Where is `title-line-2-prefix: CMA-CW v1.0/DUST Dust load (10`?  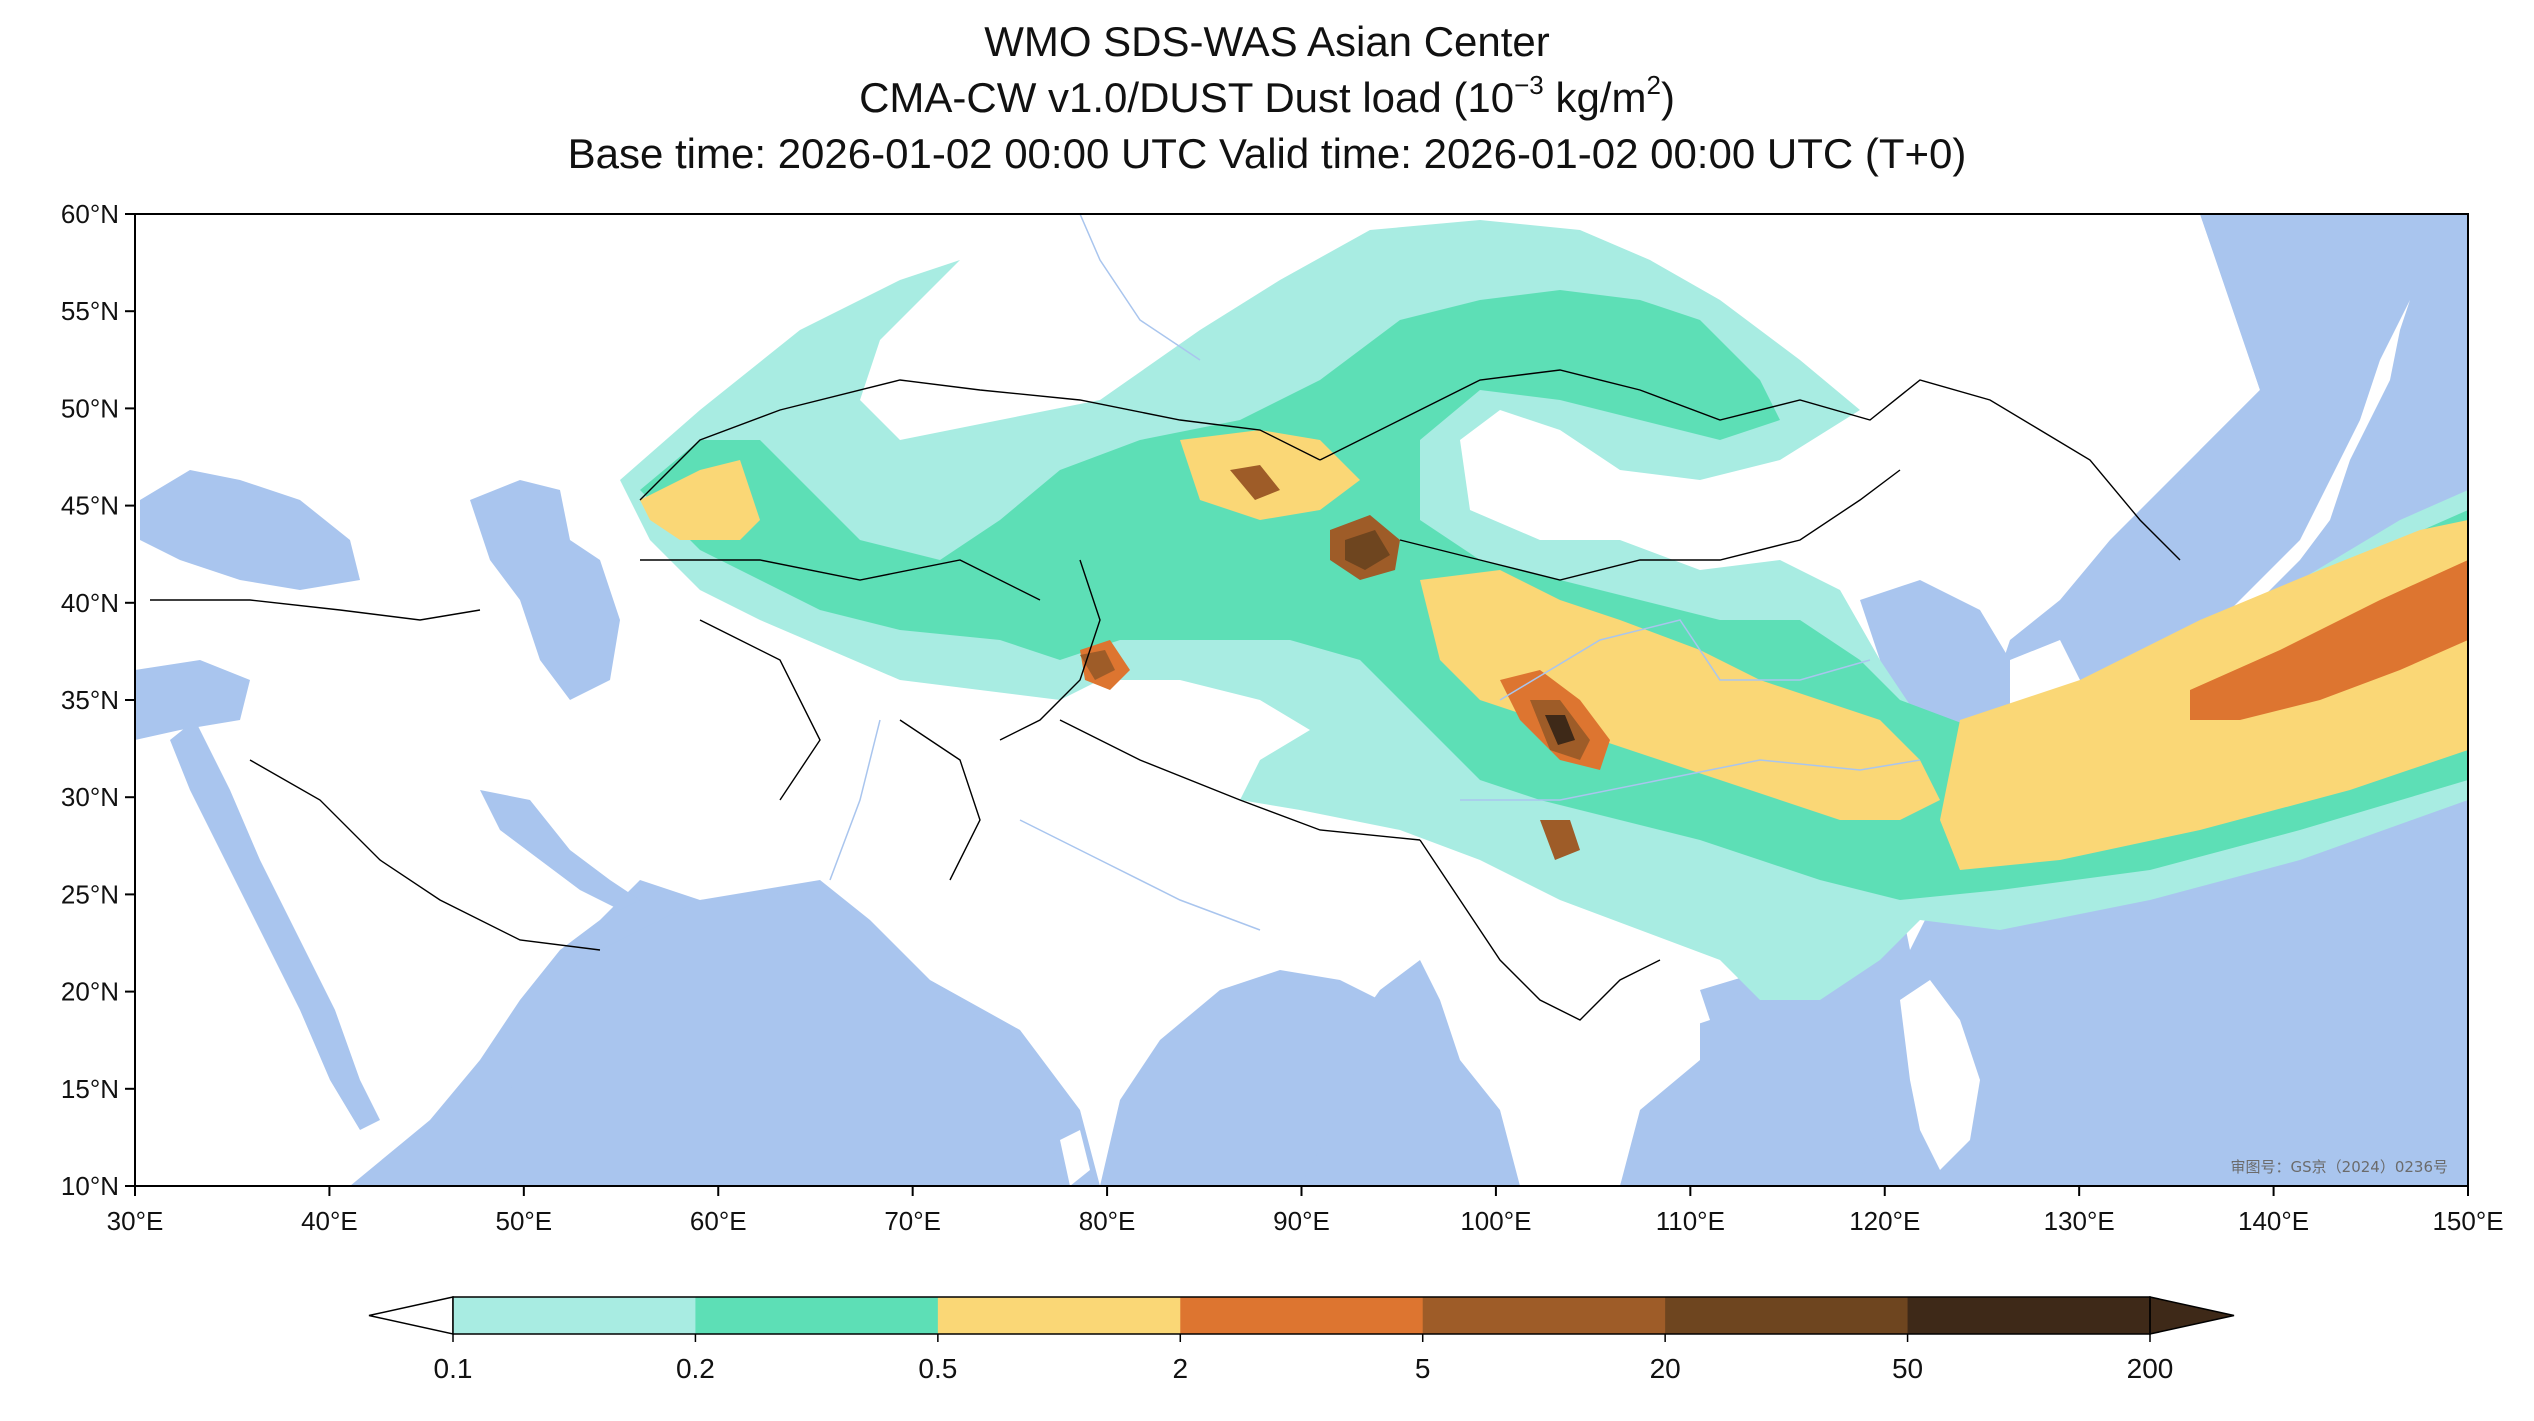 title-line-2-prefix: CMA-CW v1.0/DUST Dust load (10 is located at coordinates (1187, 97).